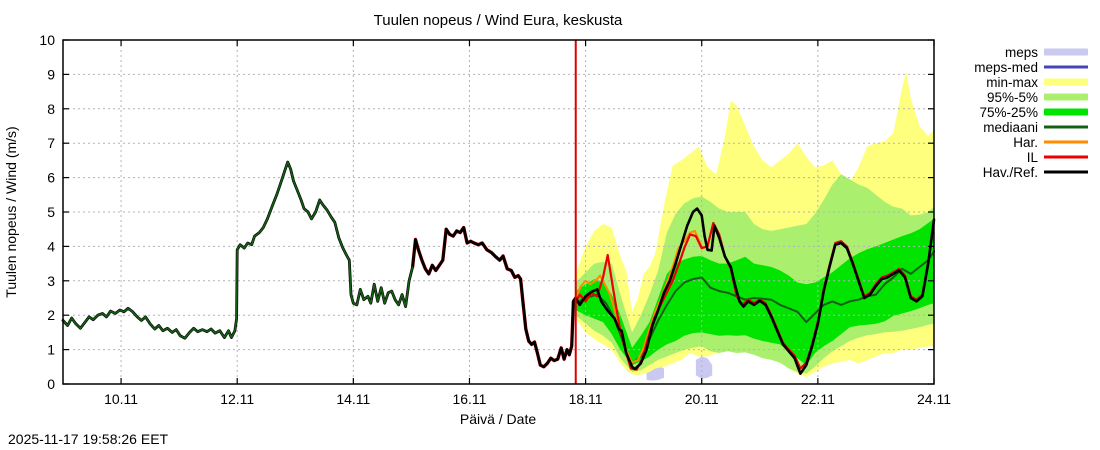 The width and height of the screenshot is (1100, 450). Describe the element at coordinates (1066, 112) in the screenshot. I see `legend-swatch-75%-25%` at that location.